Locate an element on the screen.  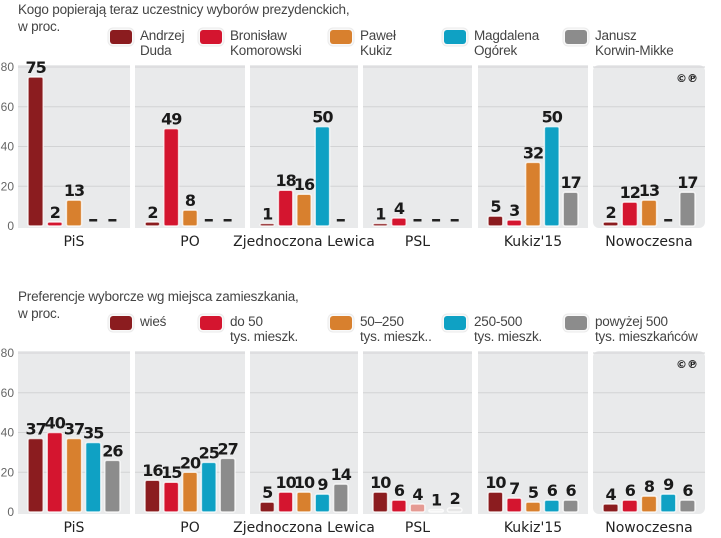
category-label: Nowoczesna is located at coordinates (648, 528).